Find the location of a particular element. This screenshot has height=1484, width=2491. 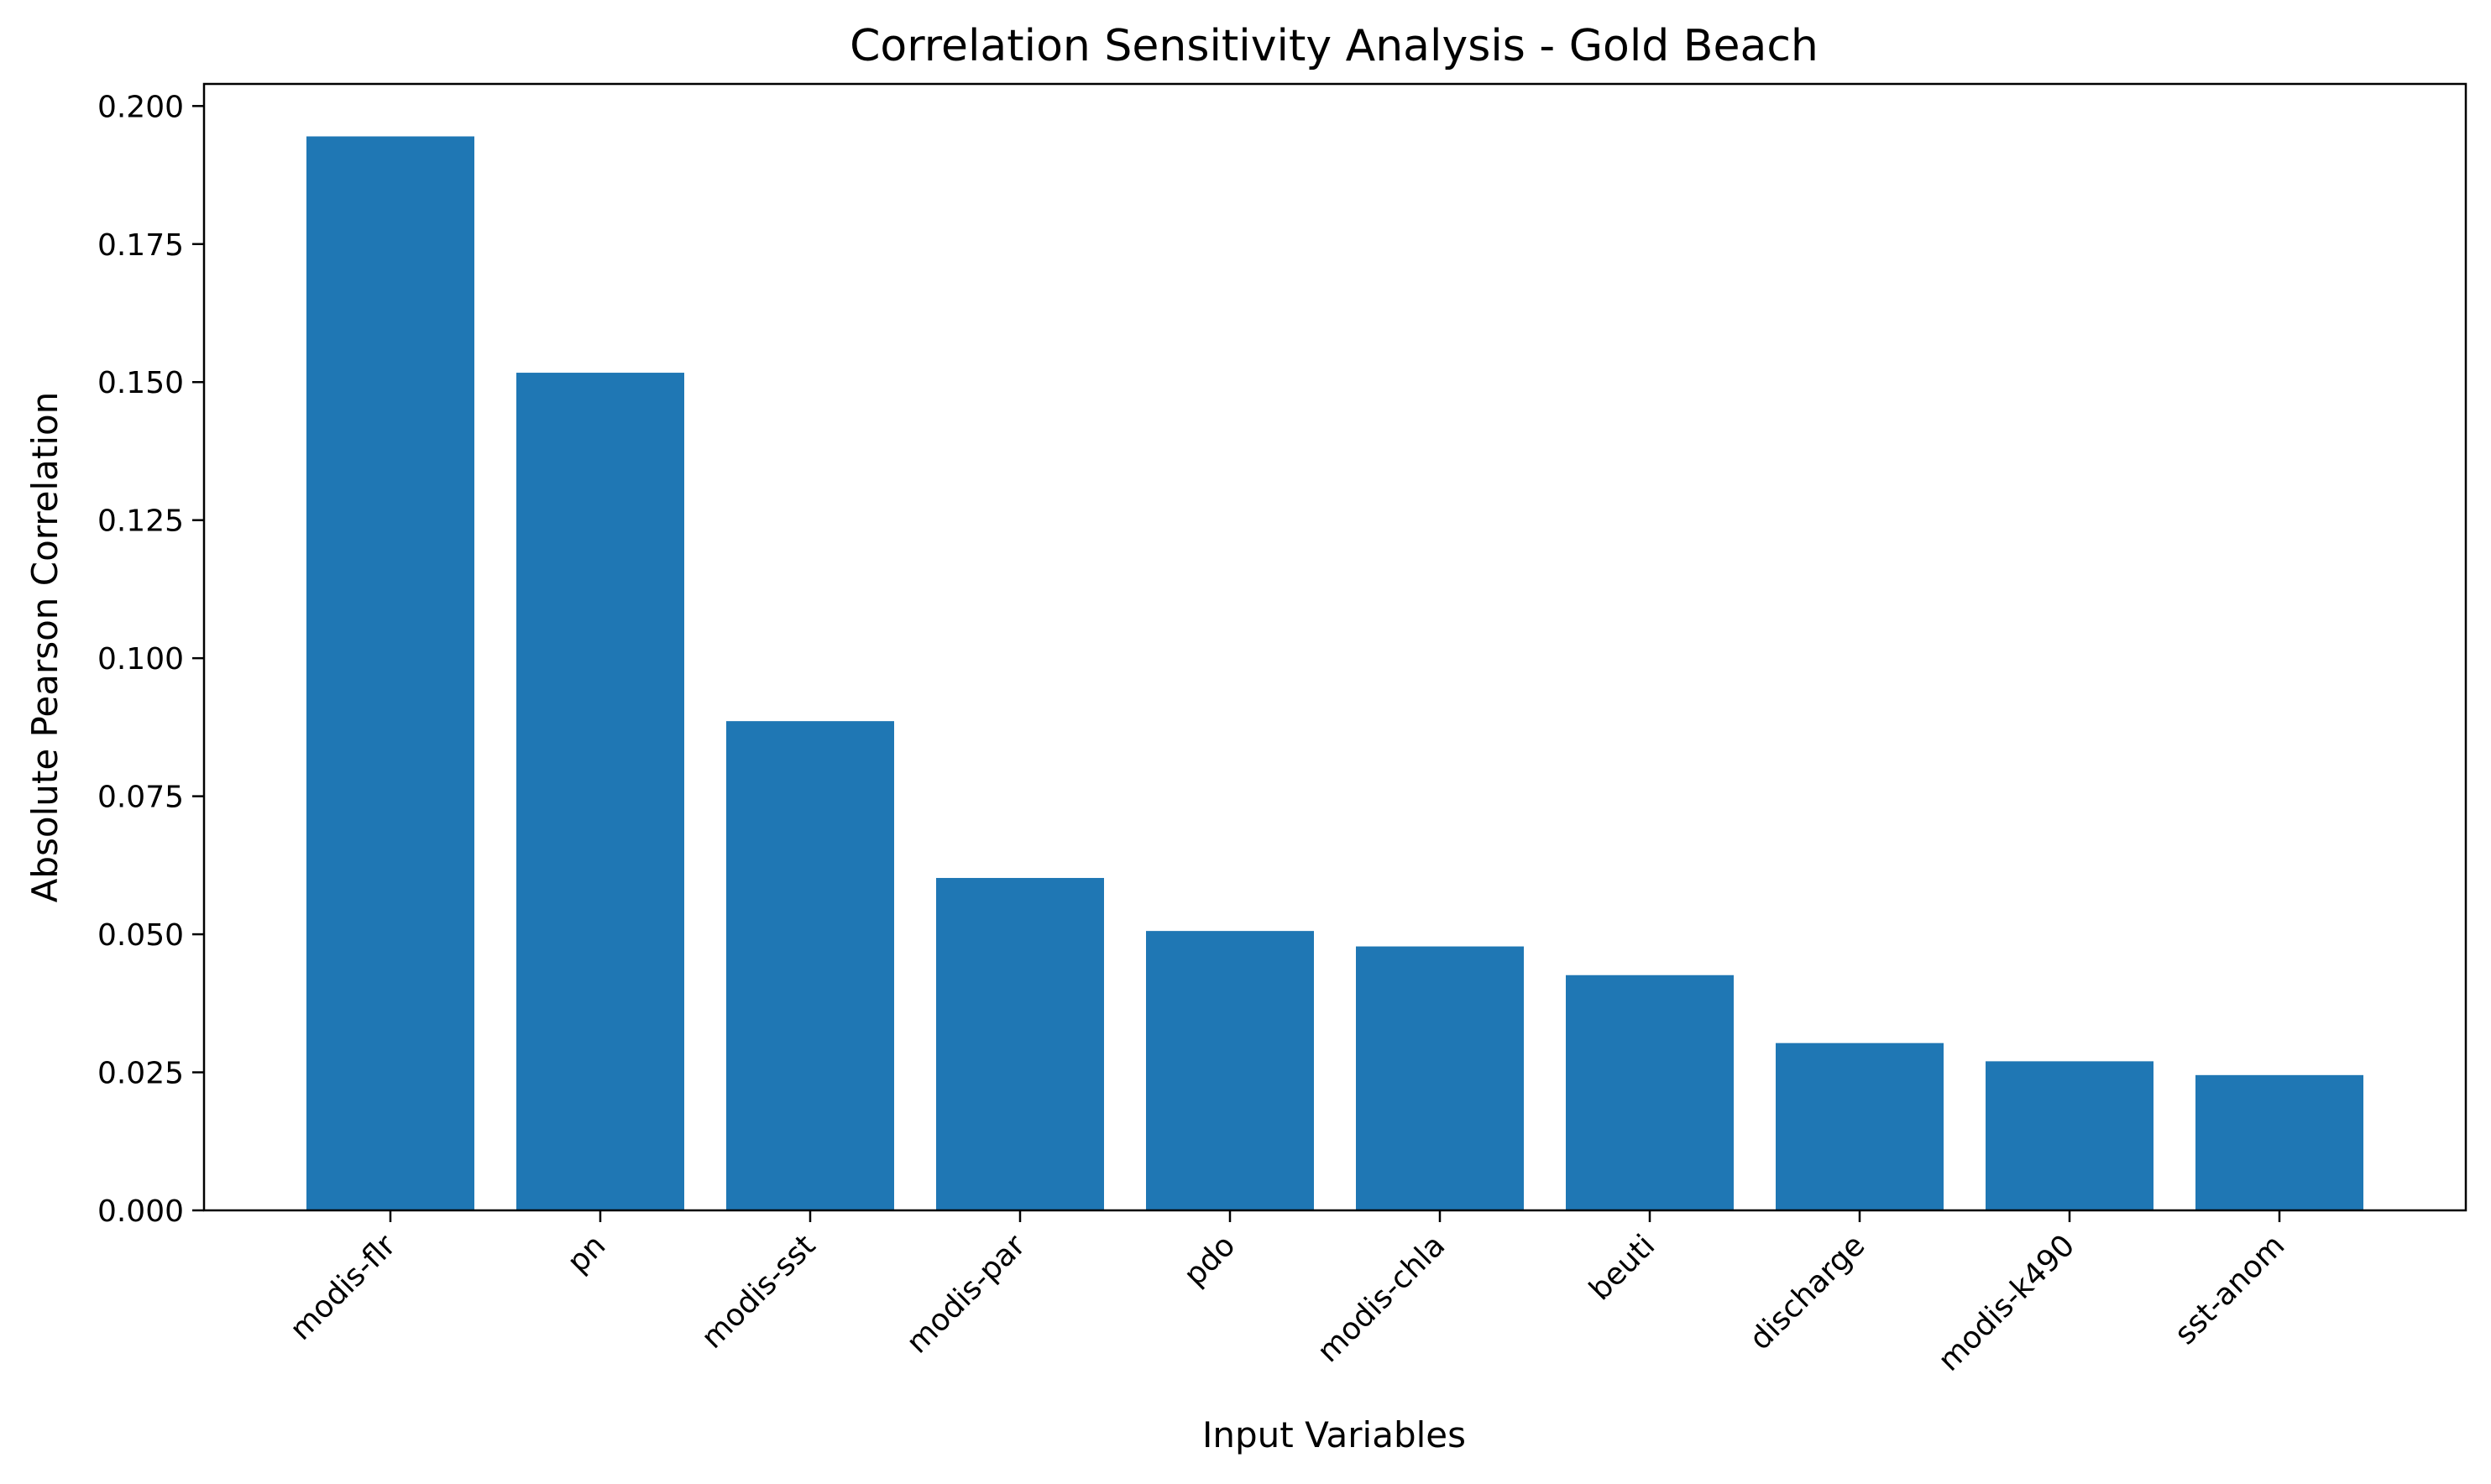

bar-beuti is located at coordinates (1650, 1092).